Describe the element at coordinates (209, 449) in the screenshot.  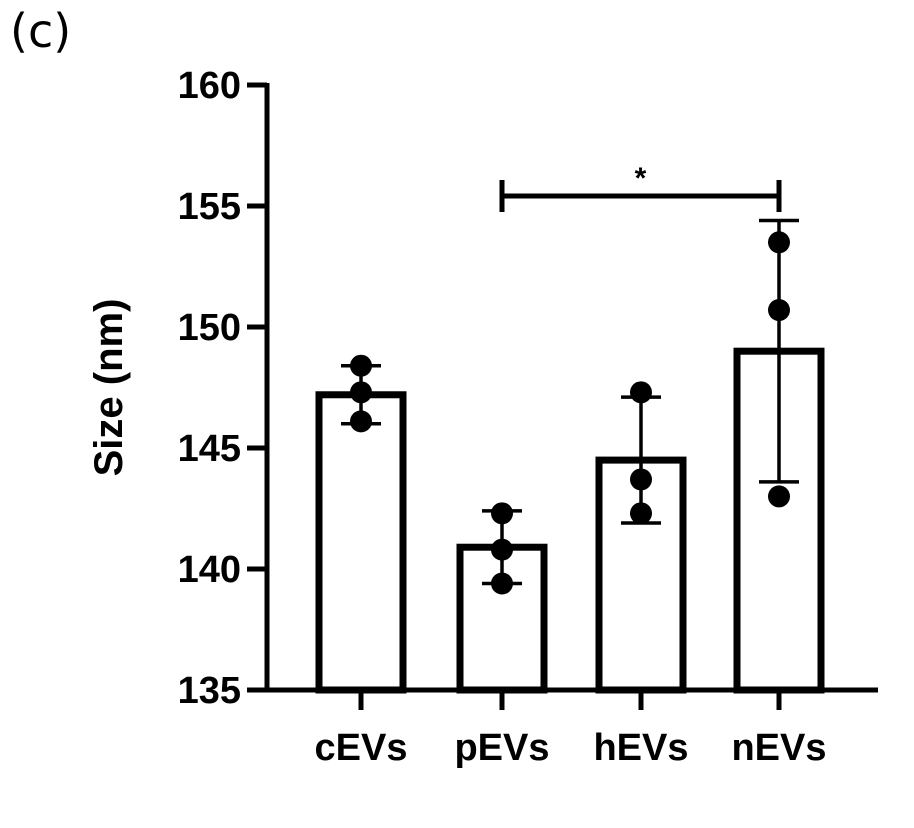
I see `y-tick-label: 145` at that location.